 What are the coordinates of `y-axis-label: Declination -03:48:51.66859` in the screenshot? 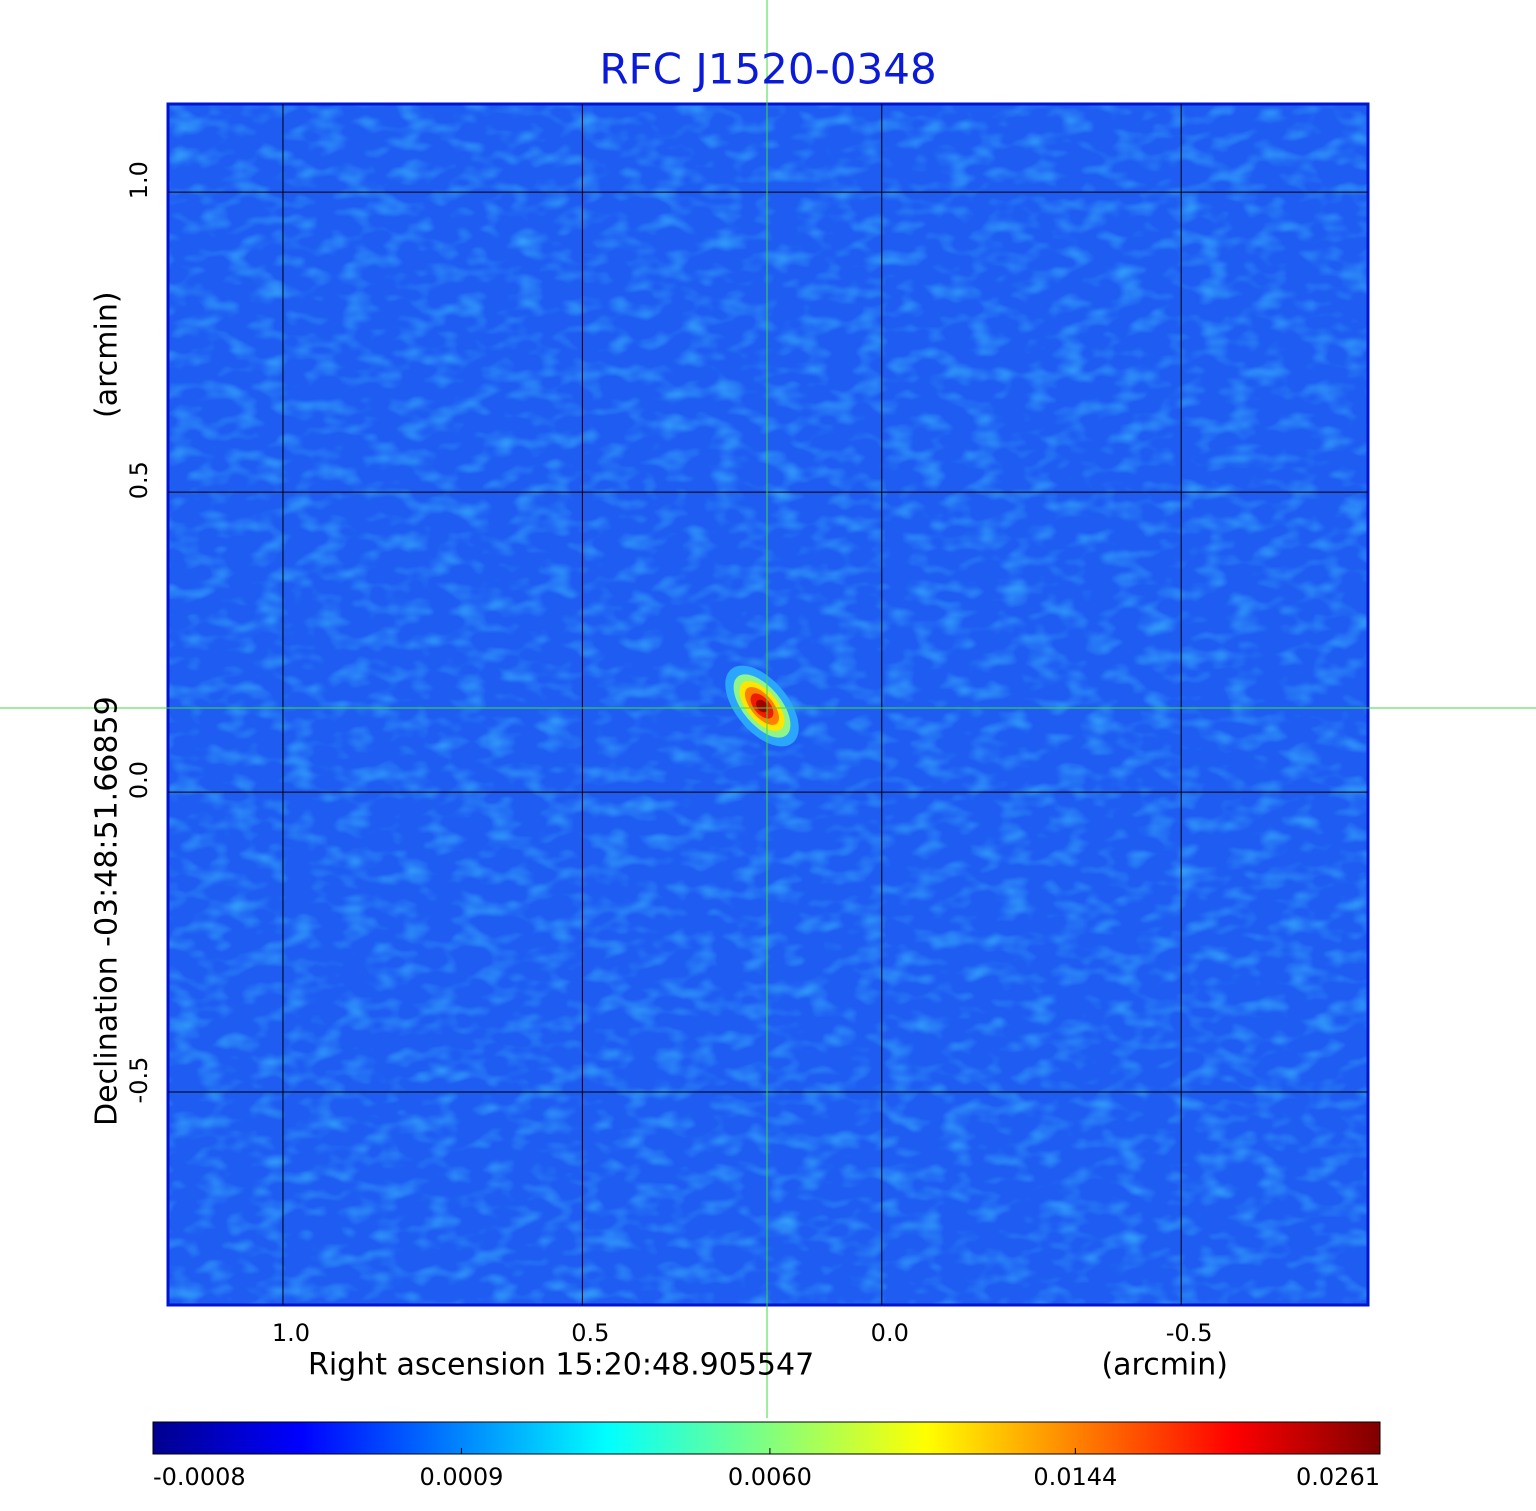 It's located at (107, 911).